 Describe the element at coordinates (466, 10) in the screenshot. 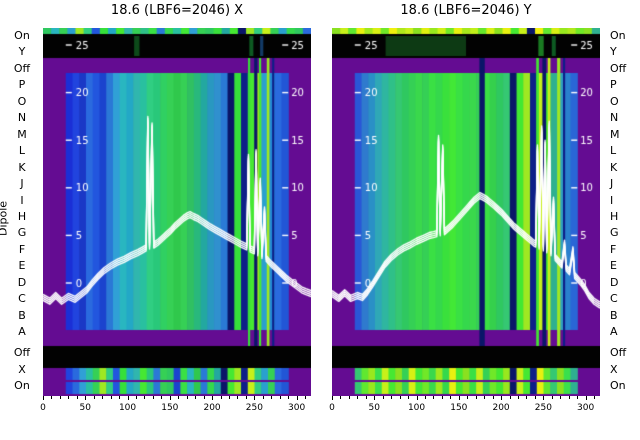

I see `panel-title-y: 18.6 (LBF6=2046) Y` at that location.